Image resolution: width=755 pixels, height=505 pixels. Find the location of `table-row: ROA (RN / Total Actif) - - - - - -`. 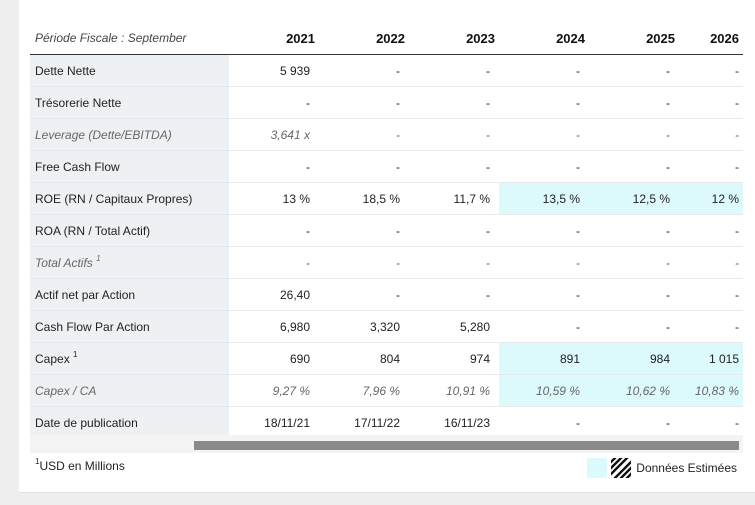

table-row: ROA (RN / Total Actif) - - - - - - is located at coordinates (386, 230).